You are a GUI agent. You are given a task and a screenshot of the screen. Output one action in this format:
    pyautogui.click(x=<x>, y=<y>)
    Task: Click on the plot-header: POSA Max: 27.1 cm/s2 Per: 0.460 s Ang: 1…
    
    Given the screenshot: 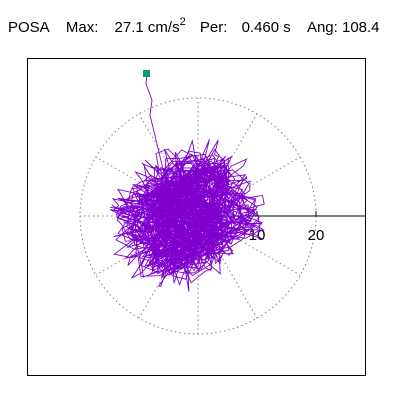 What is the action you would take?
    pyautogui.click(x=194, y=26)
    